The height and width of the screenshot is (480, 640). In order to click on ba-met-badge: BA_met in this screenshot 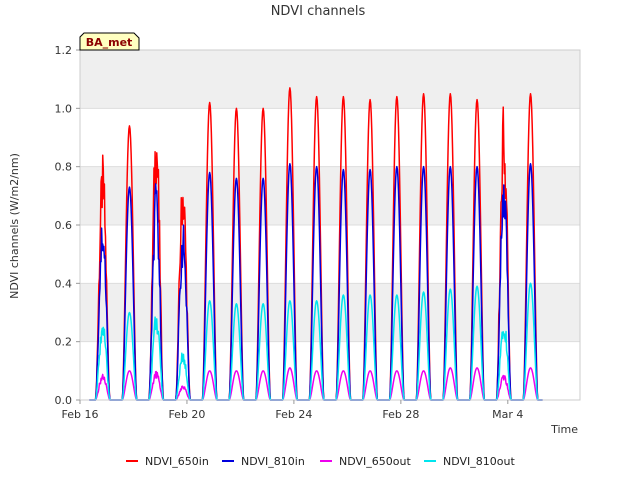, I will do `click(109, 41)`.